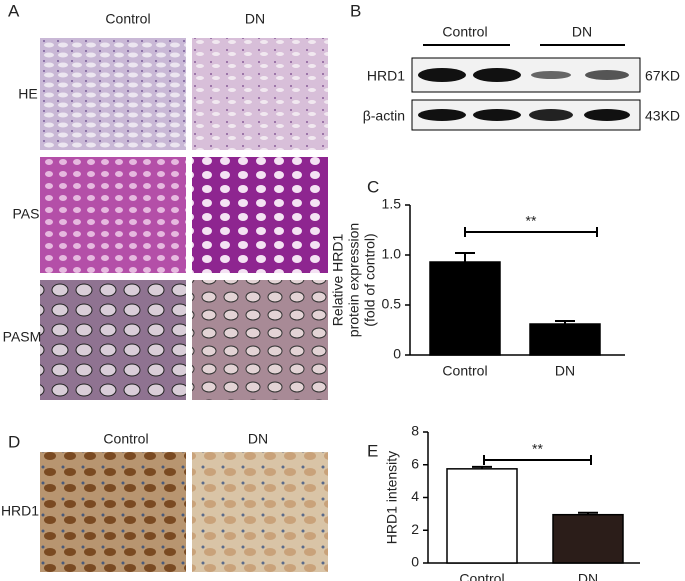  What do you see at coordinates (384, 116) in the screenshot?
I see `band-label: β-actin` at bounding box center [384, 116].